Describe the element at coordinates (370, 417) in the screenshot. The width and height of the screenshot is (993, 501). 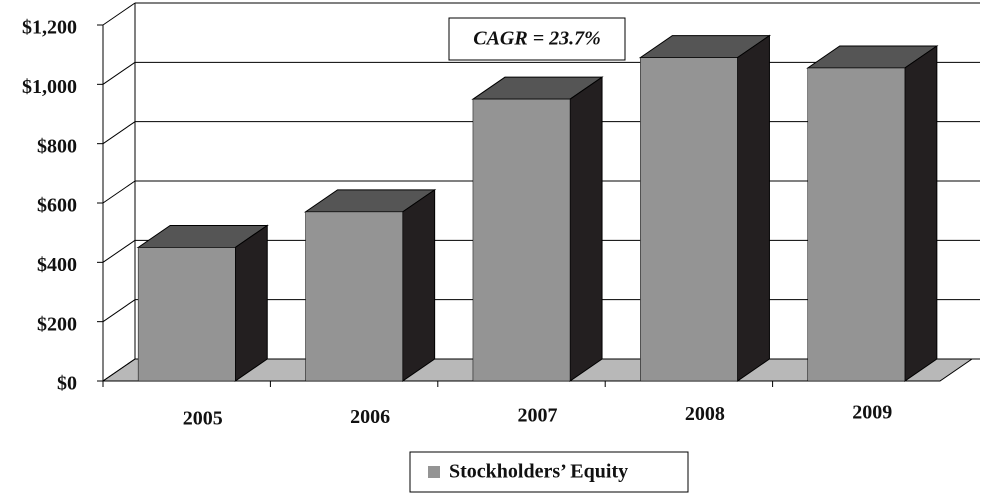
I see `x-tick-label: 2006` at that location.